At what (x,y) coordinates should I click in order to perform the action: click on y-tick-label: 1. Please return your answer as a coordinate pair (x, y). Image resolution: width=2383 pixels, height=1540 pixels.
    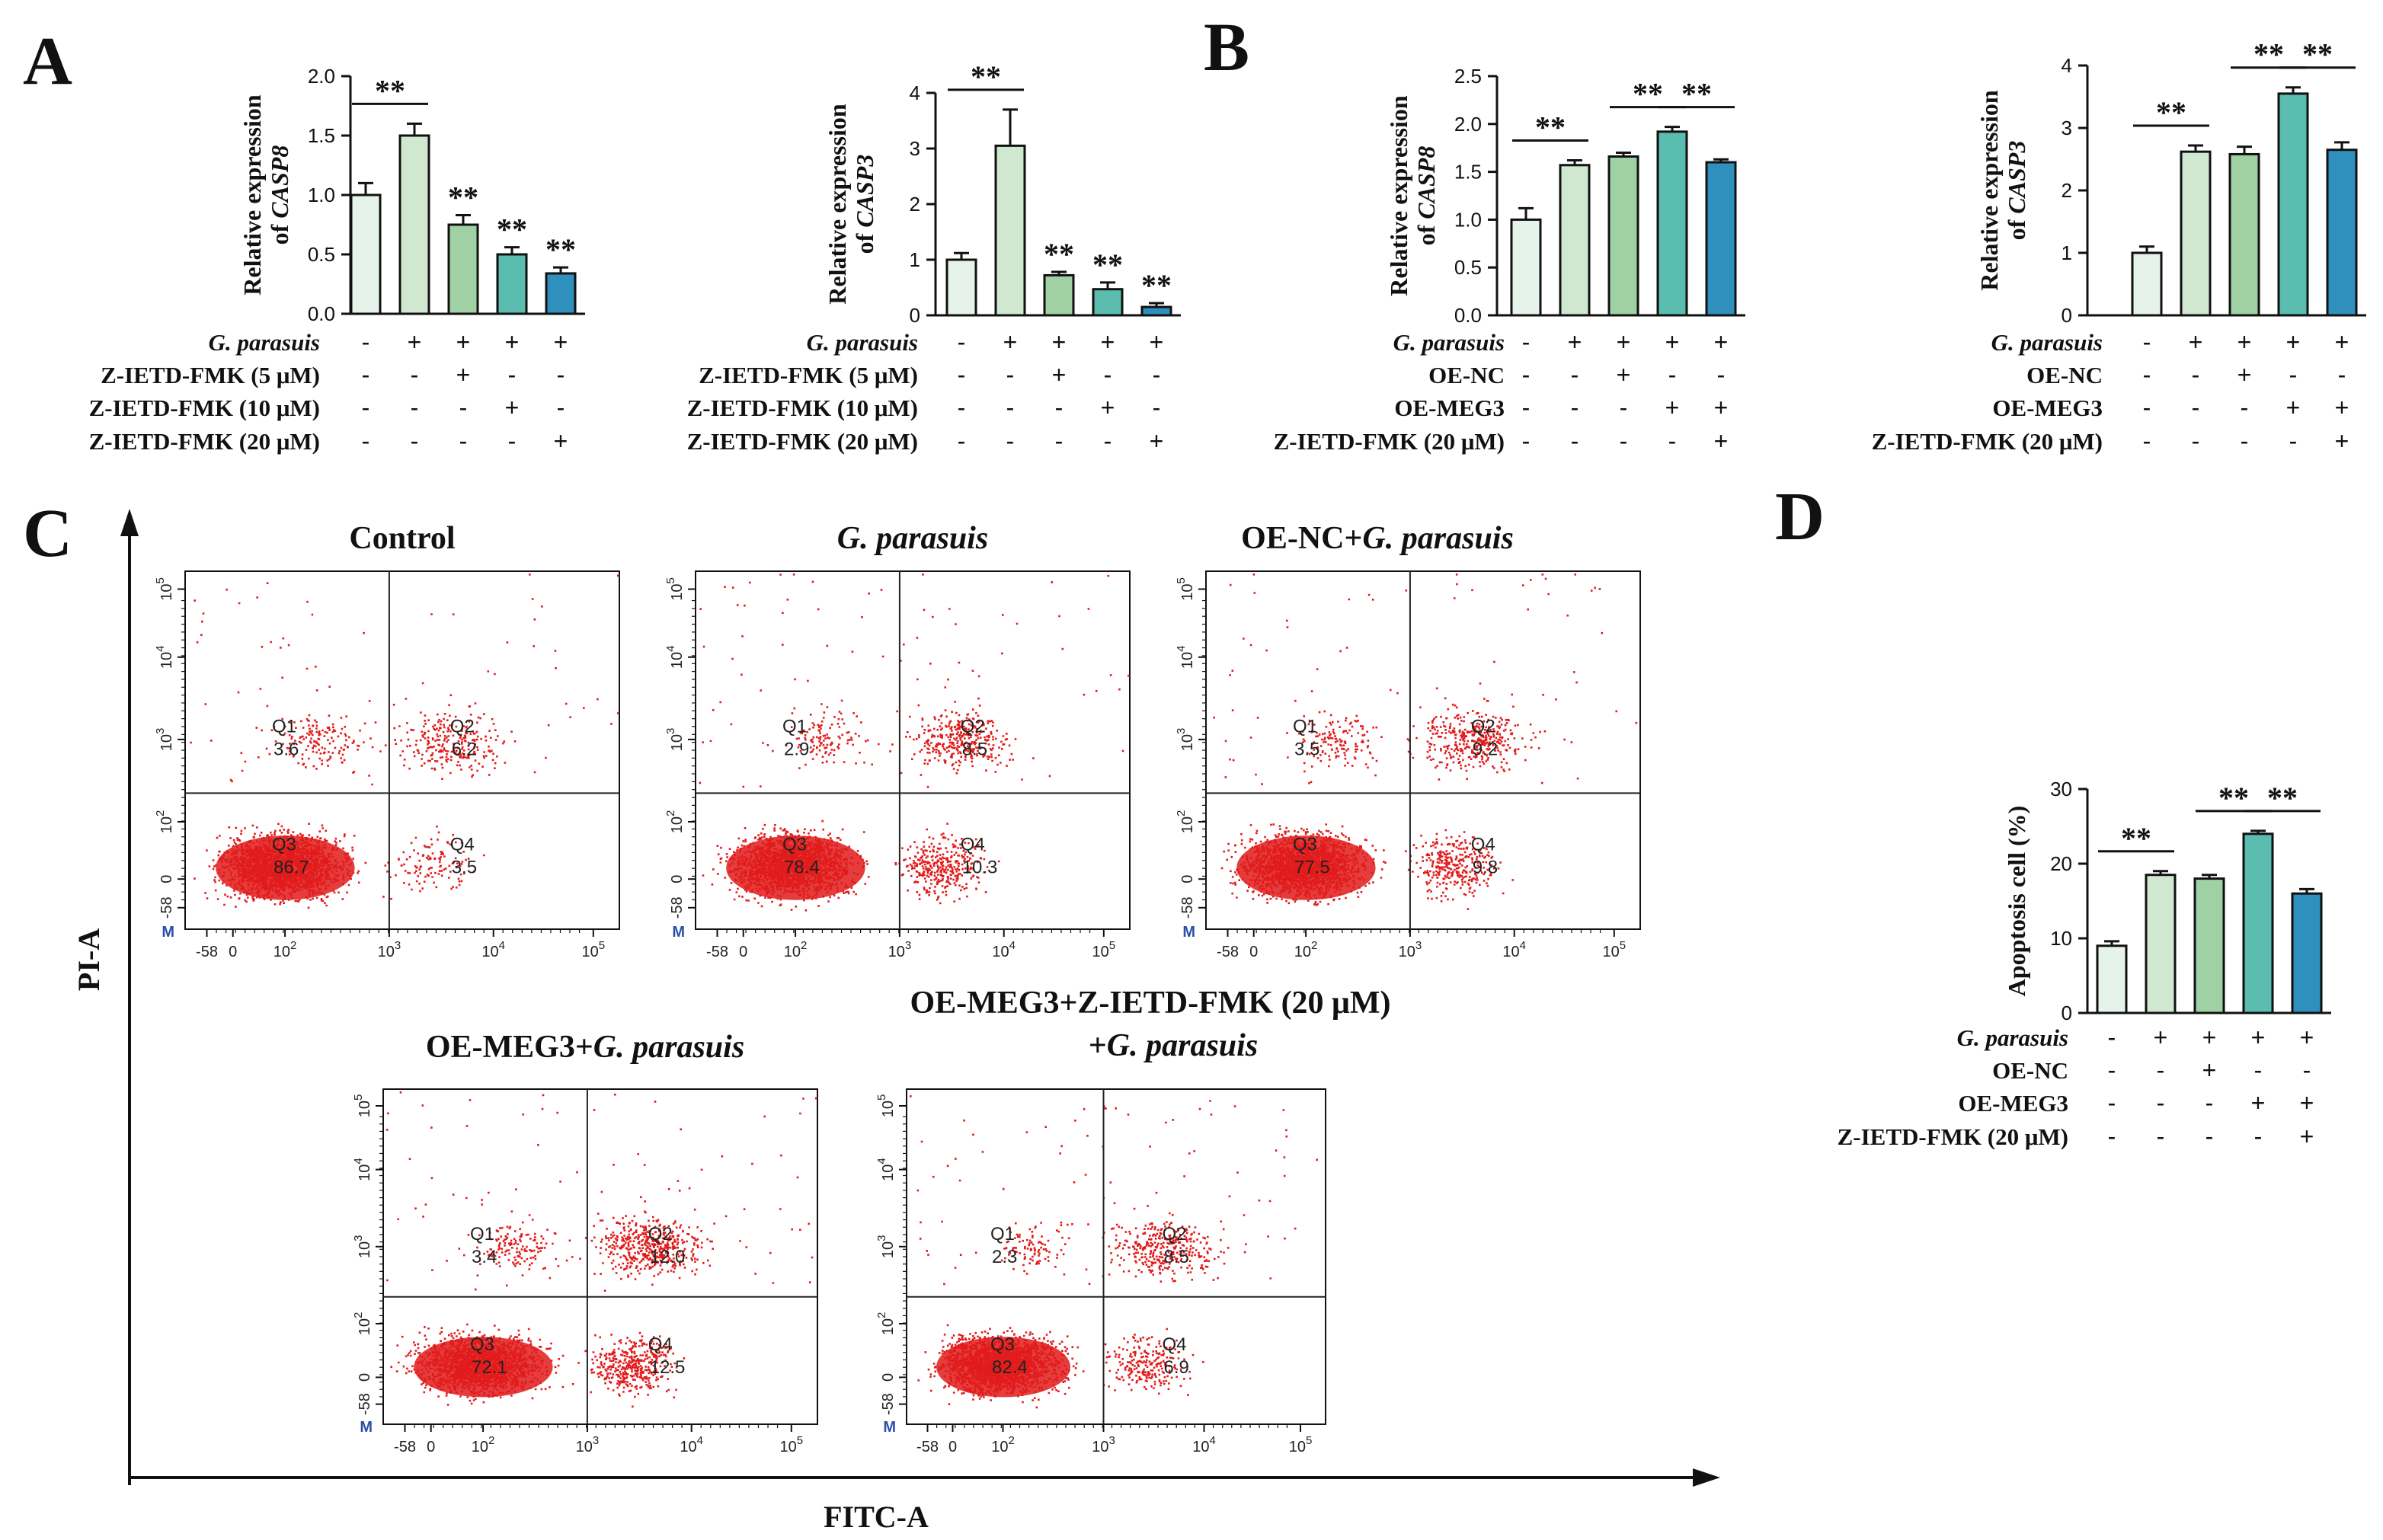
    Looking at the image, I should click on (915, 259).